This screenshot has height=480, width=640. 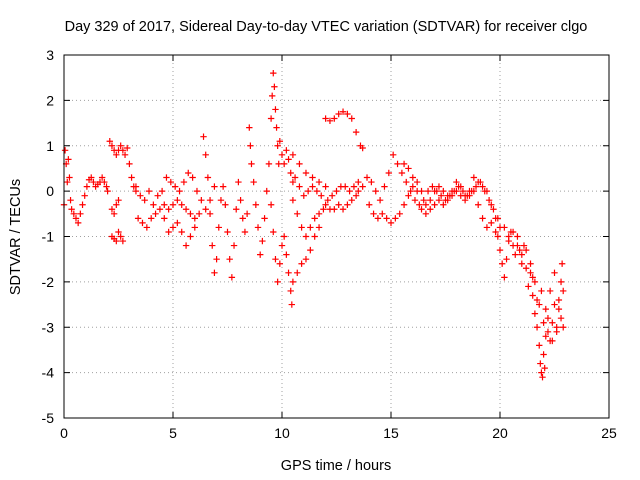 What do you see at coordinates (48, 282) in the screenshot?
I see `y-tick-label: -2` at bounding box center [48, 282].